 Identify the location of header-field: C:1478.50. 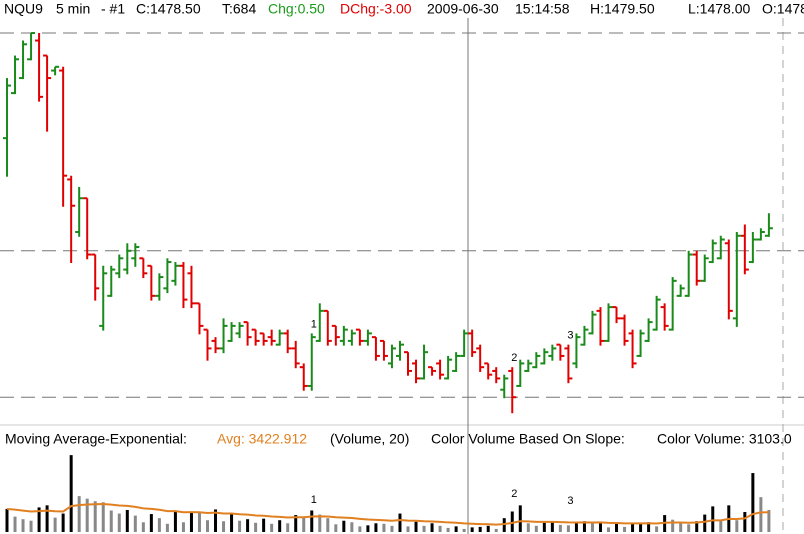
(168, 9).